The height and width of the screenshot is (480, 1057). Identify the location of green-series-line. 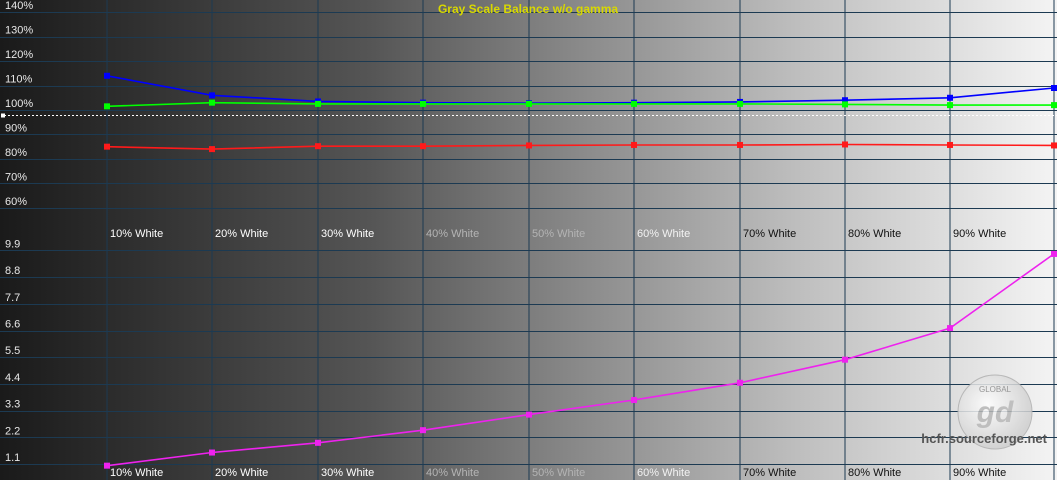
(580, 104).